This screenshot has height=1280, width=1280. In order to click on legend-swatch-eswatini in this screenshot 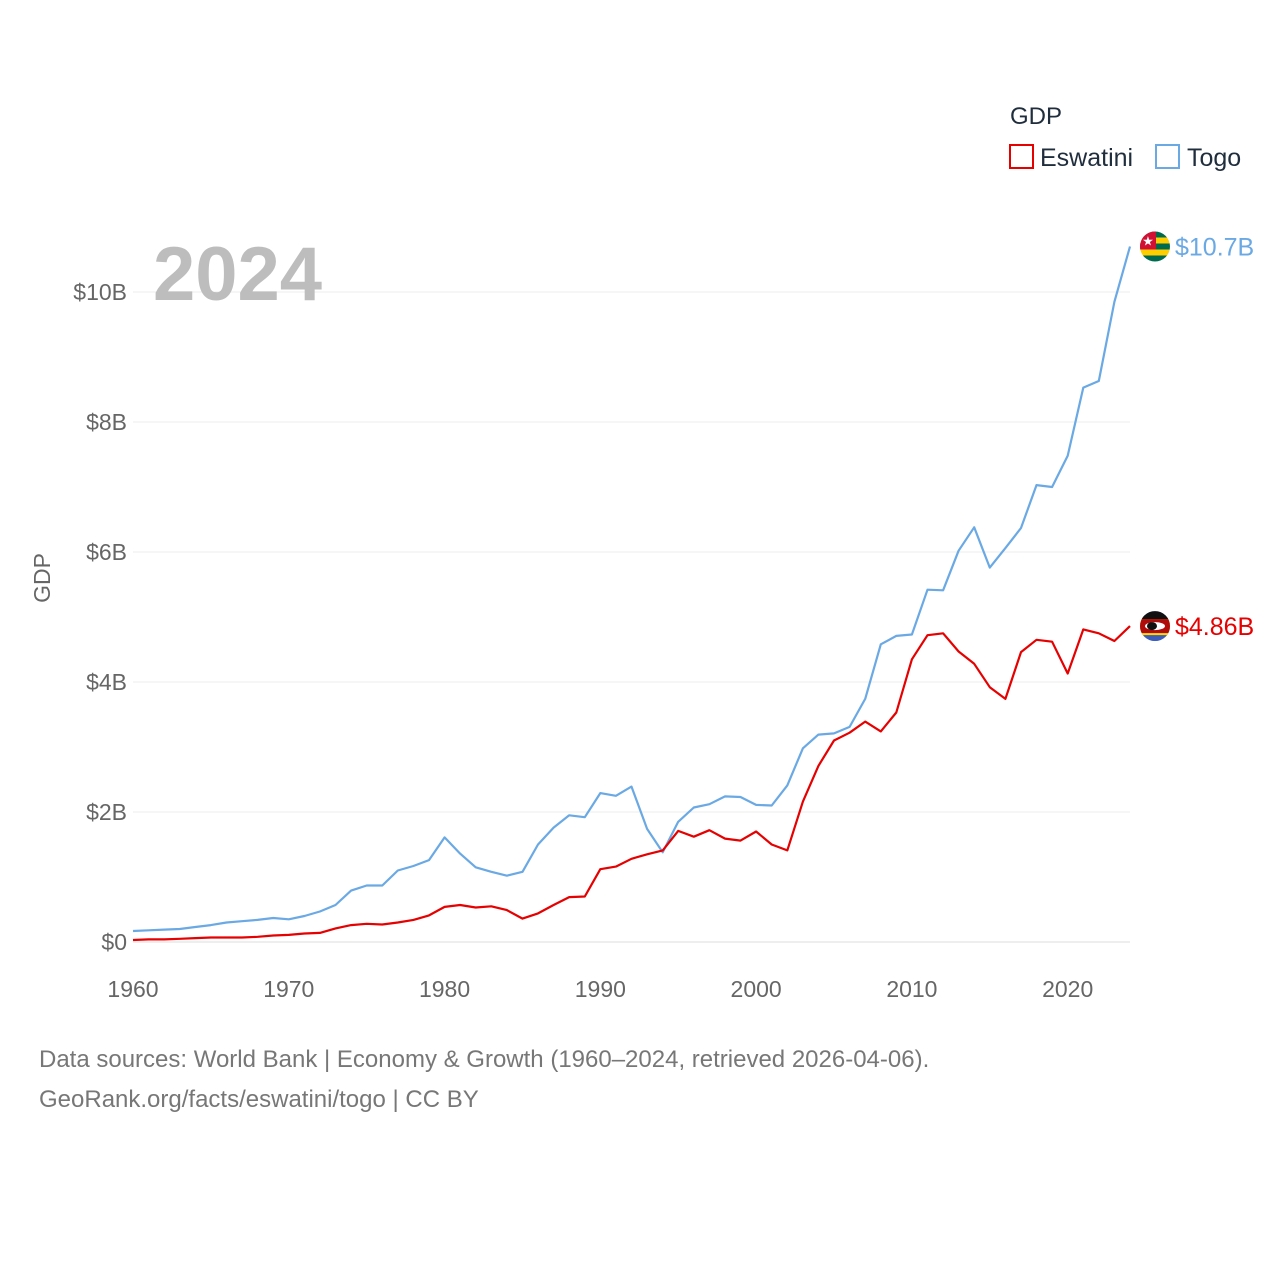, I will do `click(1021, 156)`.